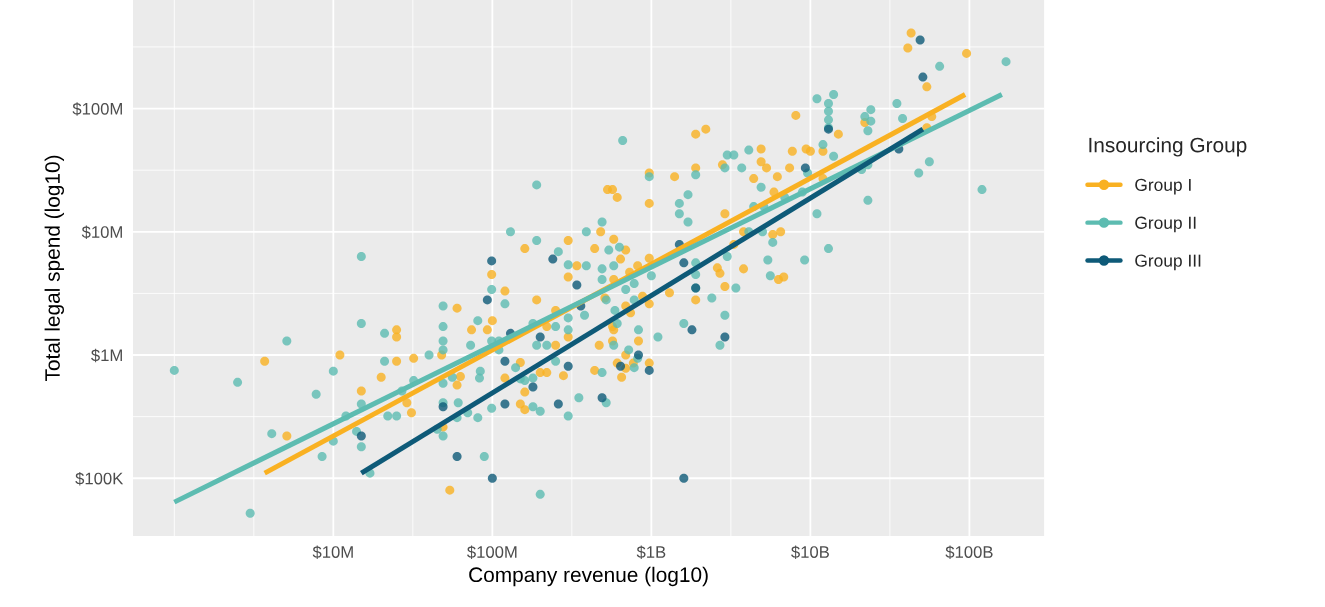  Describe the element at coordinates (810, 552) in the screenshot. I see `x-tick-label: $10B` at that location.